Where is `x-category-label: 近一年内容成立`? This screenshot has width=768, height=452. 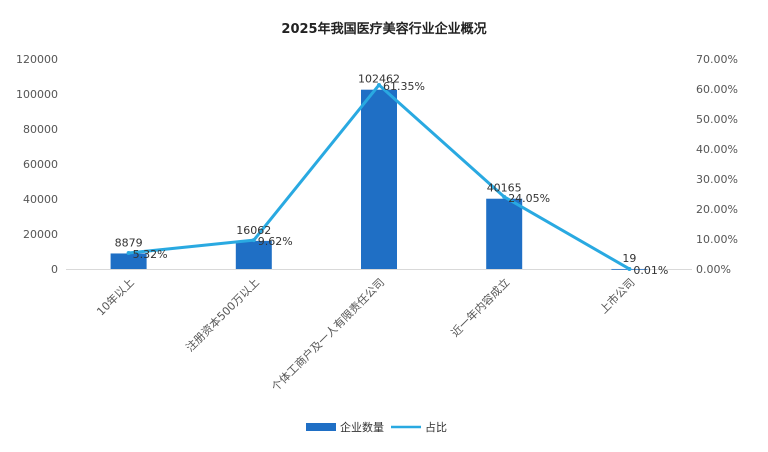
x-category-label: 近一年内容成立 is located at coordinates (480, 307).